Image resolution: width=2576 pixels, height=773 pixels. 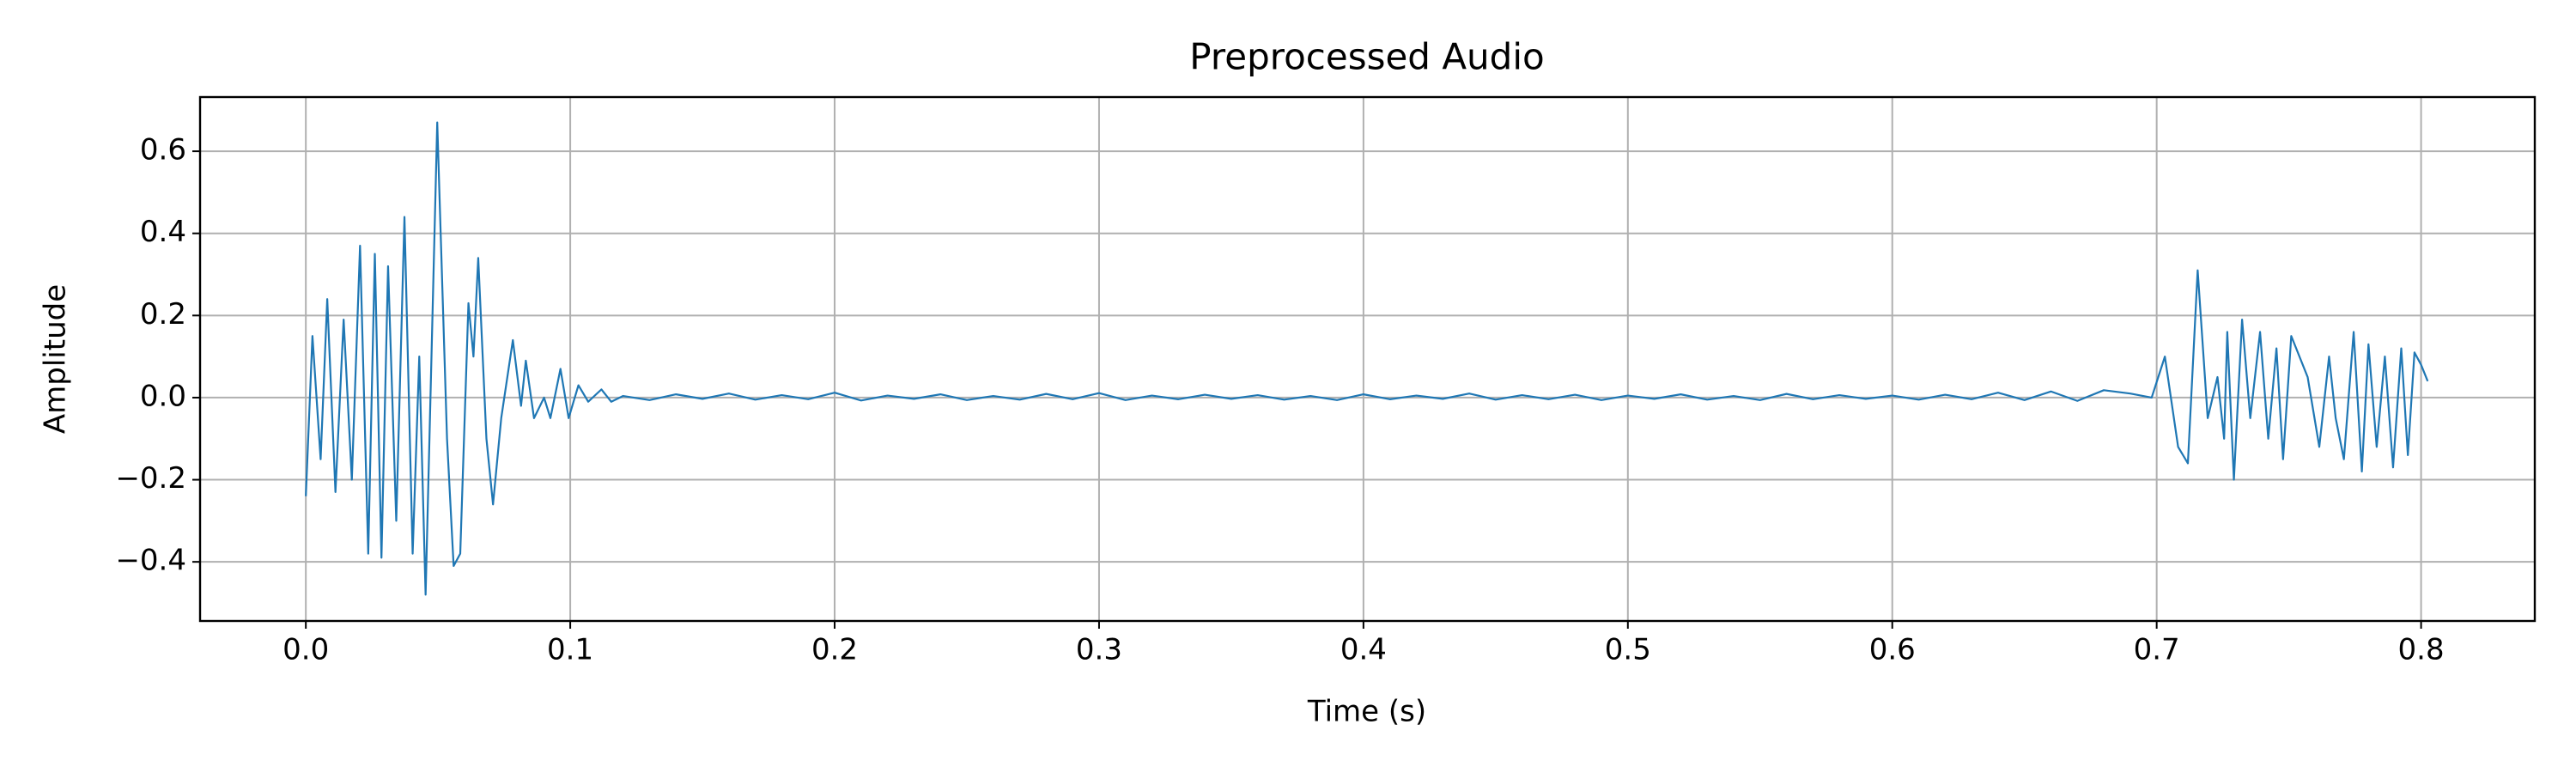 What do you see at coordinates (150, 561) in the screenshot?
I see `y-tick-label: −0.4` at bounding box center [150, 561].